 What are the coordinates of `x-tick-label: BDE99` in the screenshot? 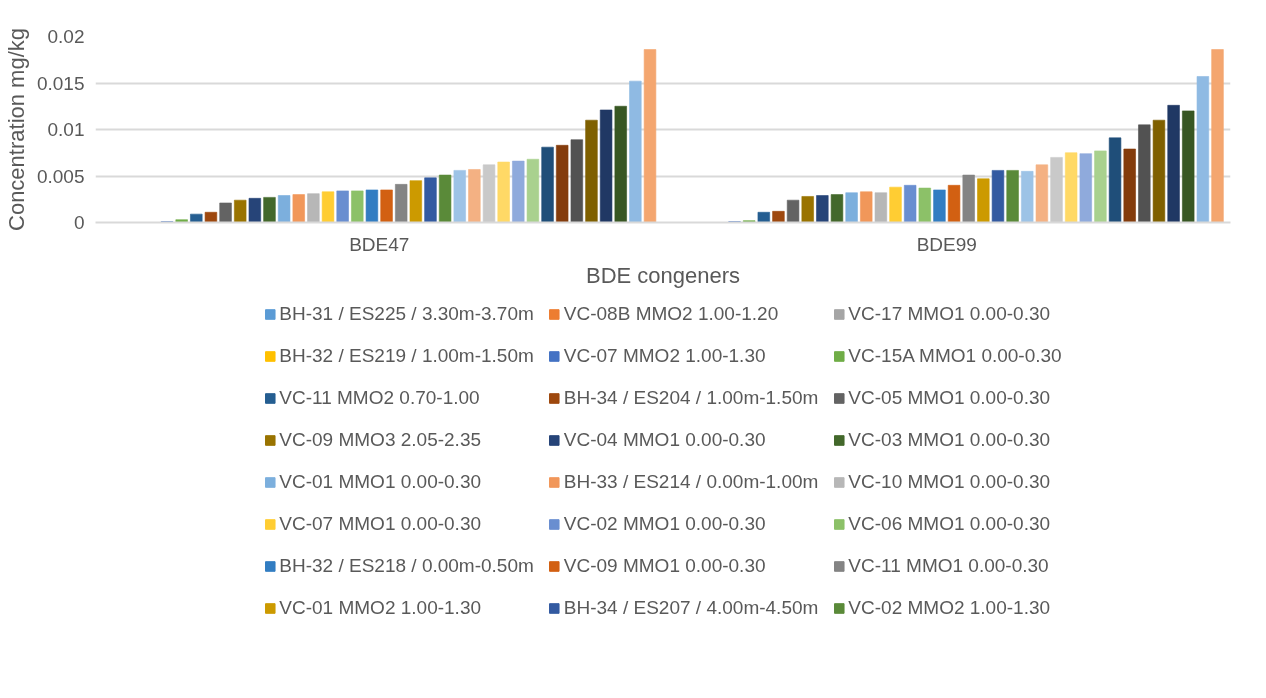 It's located at (946, 244).